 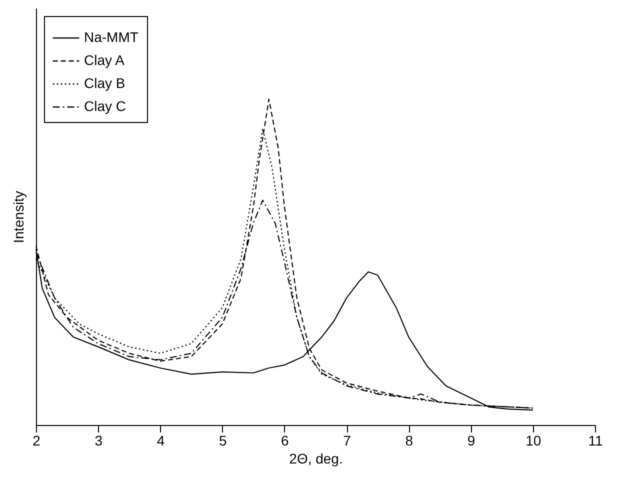 What do you see at coordinates (105, 60) in the screenshot?
I see `legend-label: Clay A` at bounding box center [105, 60].